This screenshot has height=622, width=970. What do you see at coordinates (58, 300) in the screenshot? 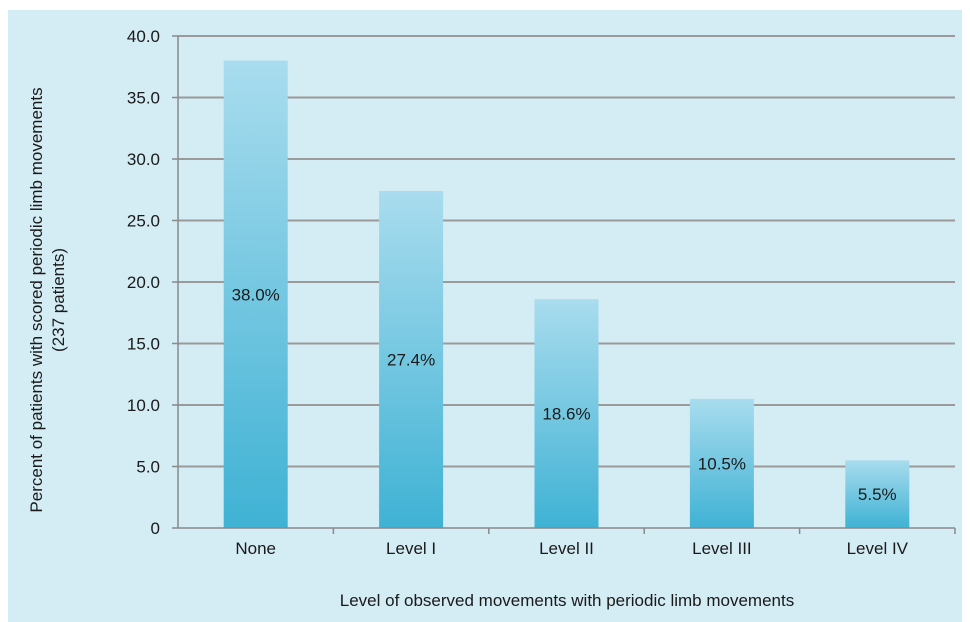
I see `y-axis-title-line-2: (237 patients)` at bounding box center [58, 300].